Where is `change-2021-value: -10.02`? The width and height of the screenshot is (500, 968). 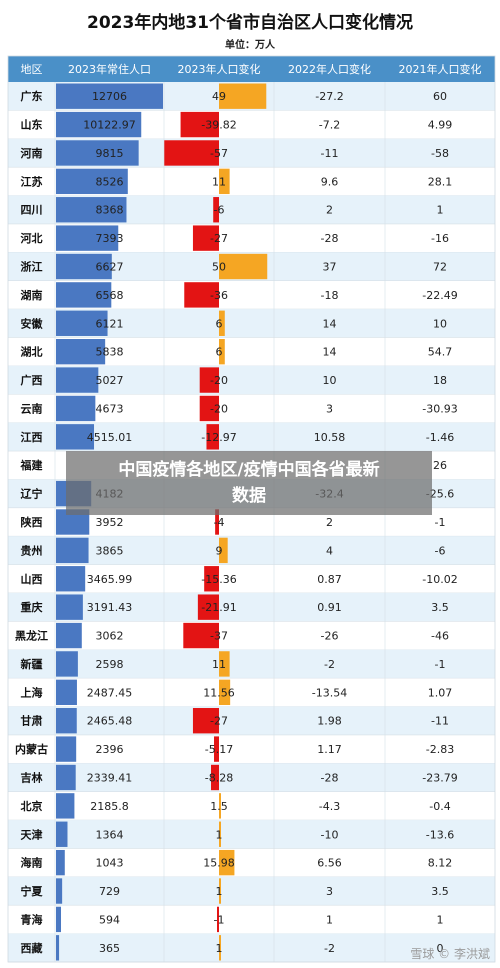 change-2021-value: -10.02 is located at coordinates (439, 579).